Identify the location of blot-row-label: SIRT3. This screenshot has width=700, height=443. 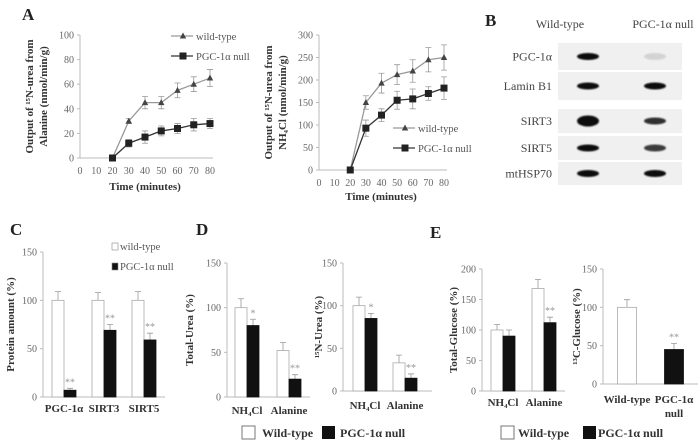
(536, 121).